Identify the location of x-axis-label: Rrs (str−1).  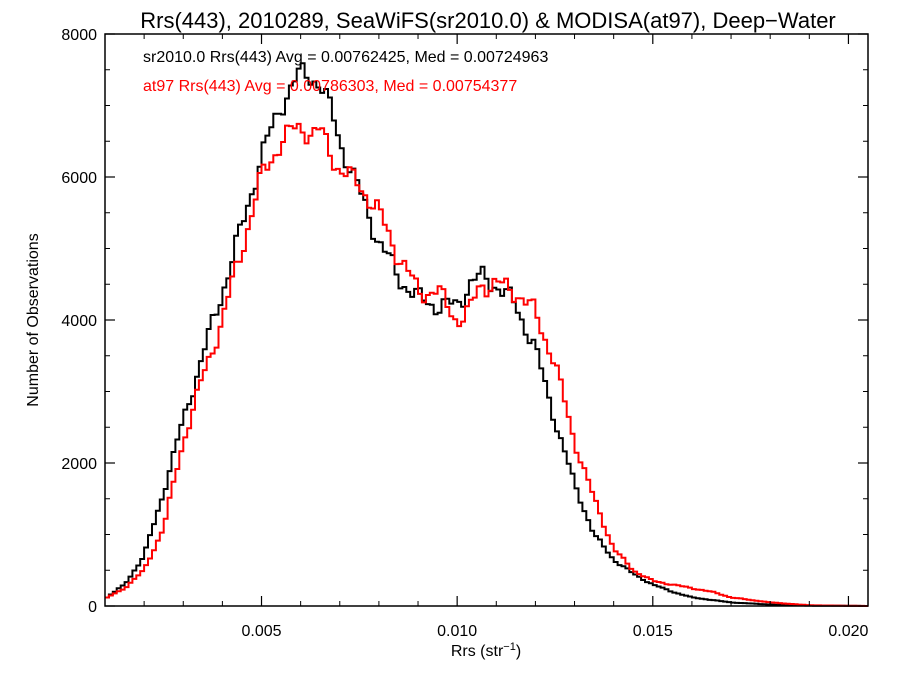
(486, 650).